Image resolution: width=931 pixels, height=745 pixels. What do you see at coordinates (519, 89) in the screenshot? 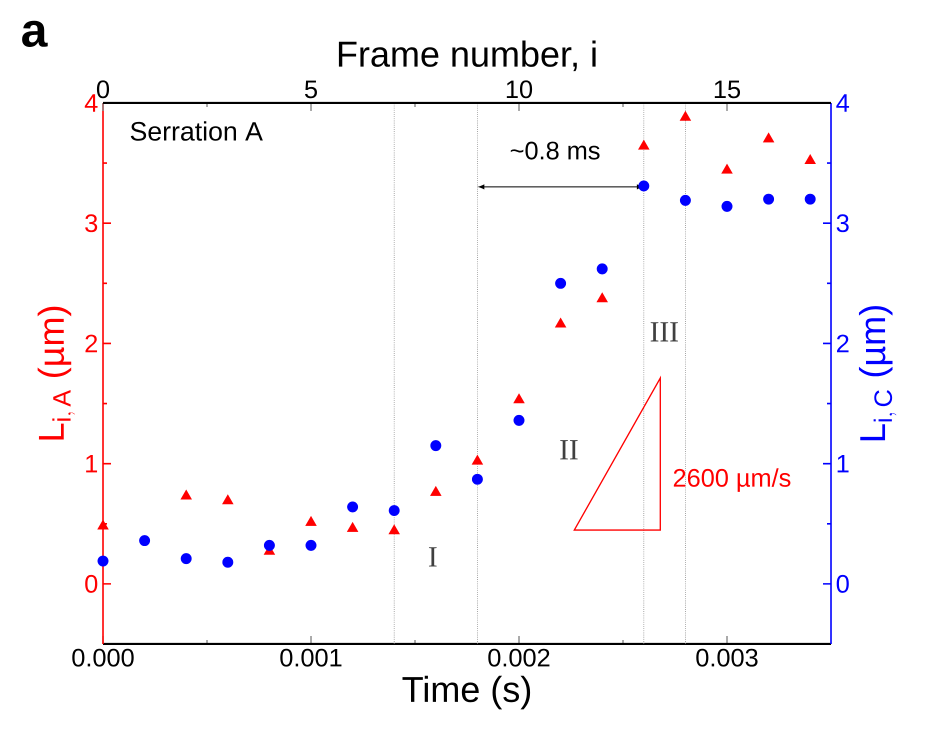
I see `x2-tick-label: 10` at bounding box center [519, 89].